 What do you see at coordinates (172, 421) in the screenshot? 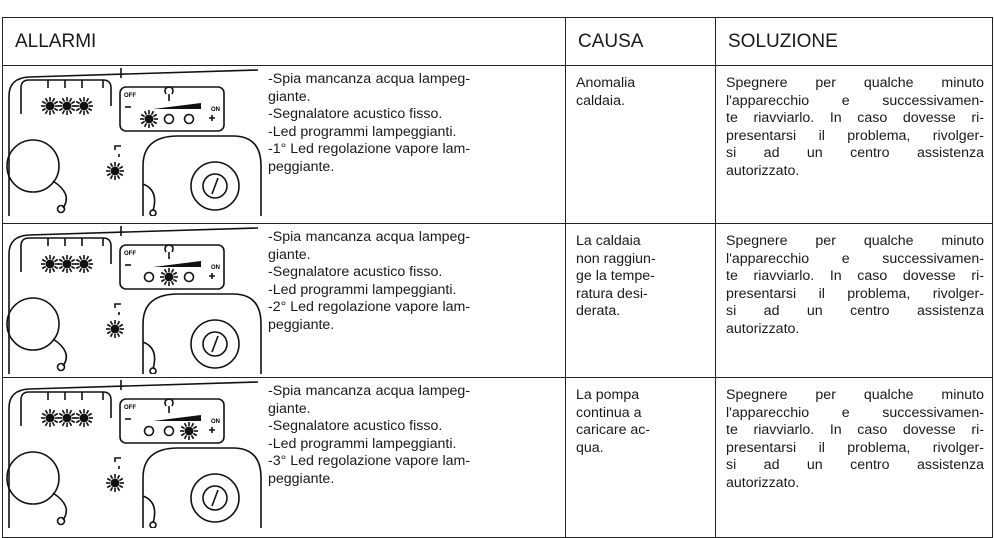
I see `panel` at bounding box center [172, 421].